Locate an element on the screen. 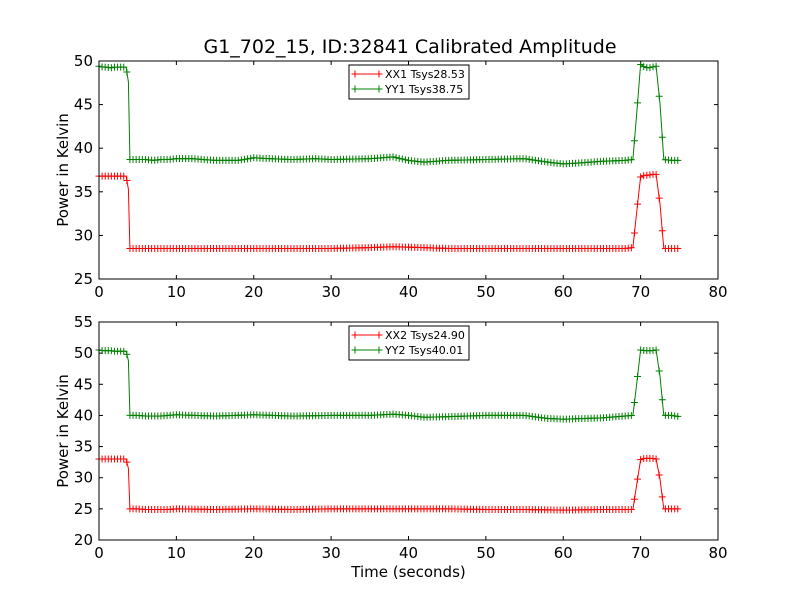  legend-entry: YY1 Tsys38.75 is located at coordinates (407, 89).